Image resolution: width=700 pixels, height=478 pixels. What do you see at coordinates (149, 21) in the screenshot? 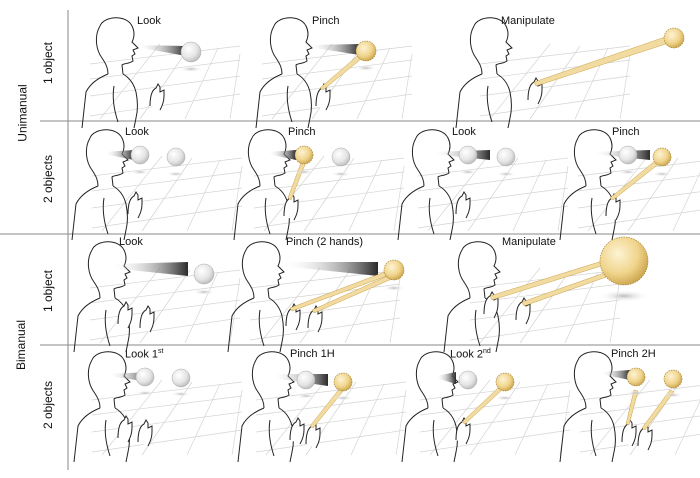
I see `panel-title-u1-look: Look` at bounding box center [149, 21].